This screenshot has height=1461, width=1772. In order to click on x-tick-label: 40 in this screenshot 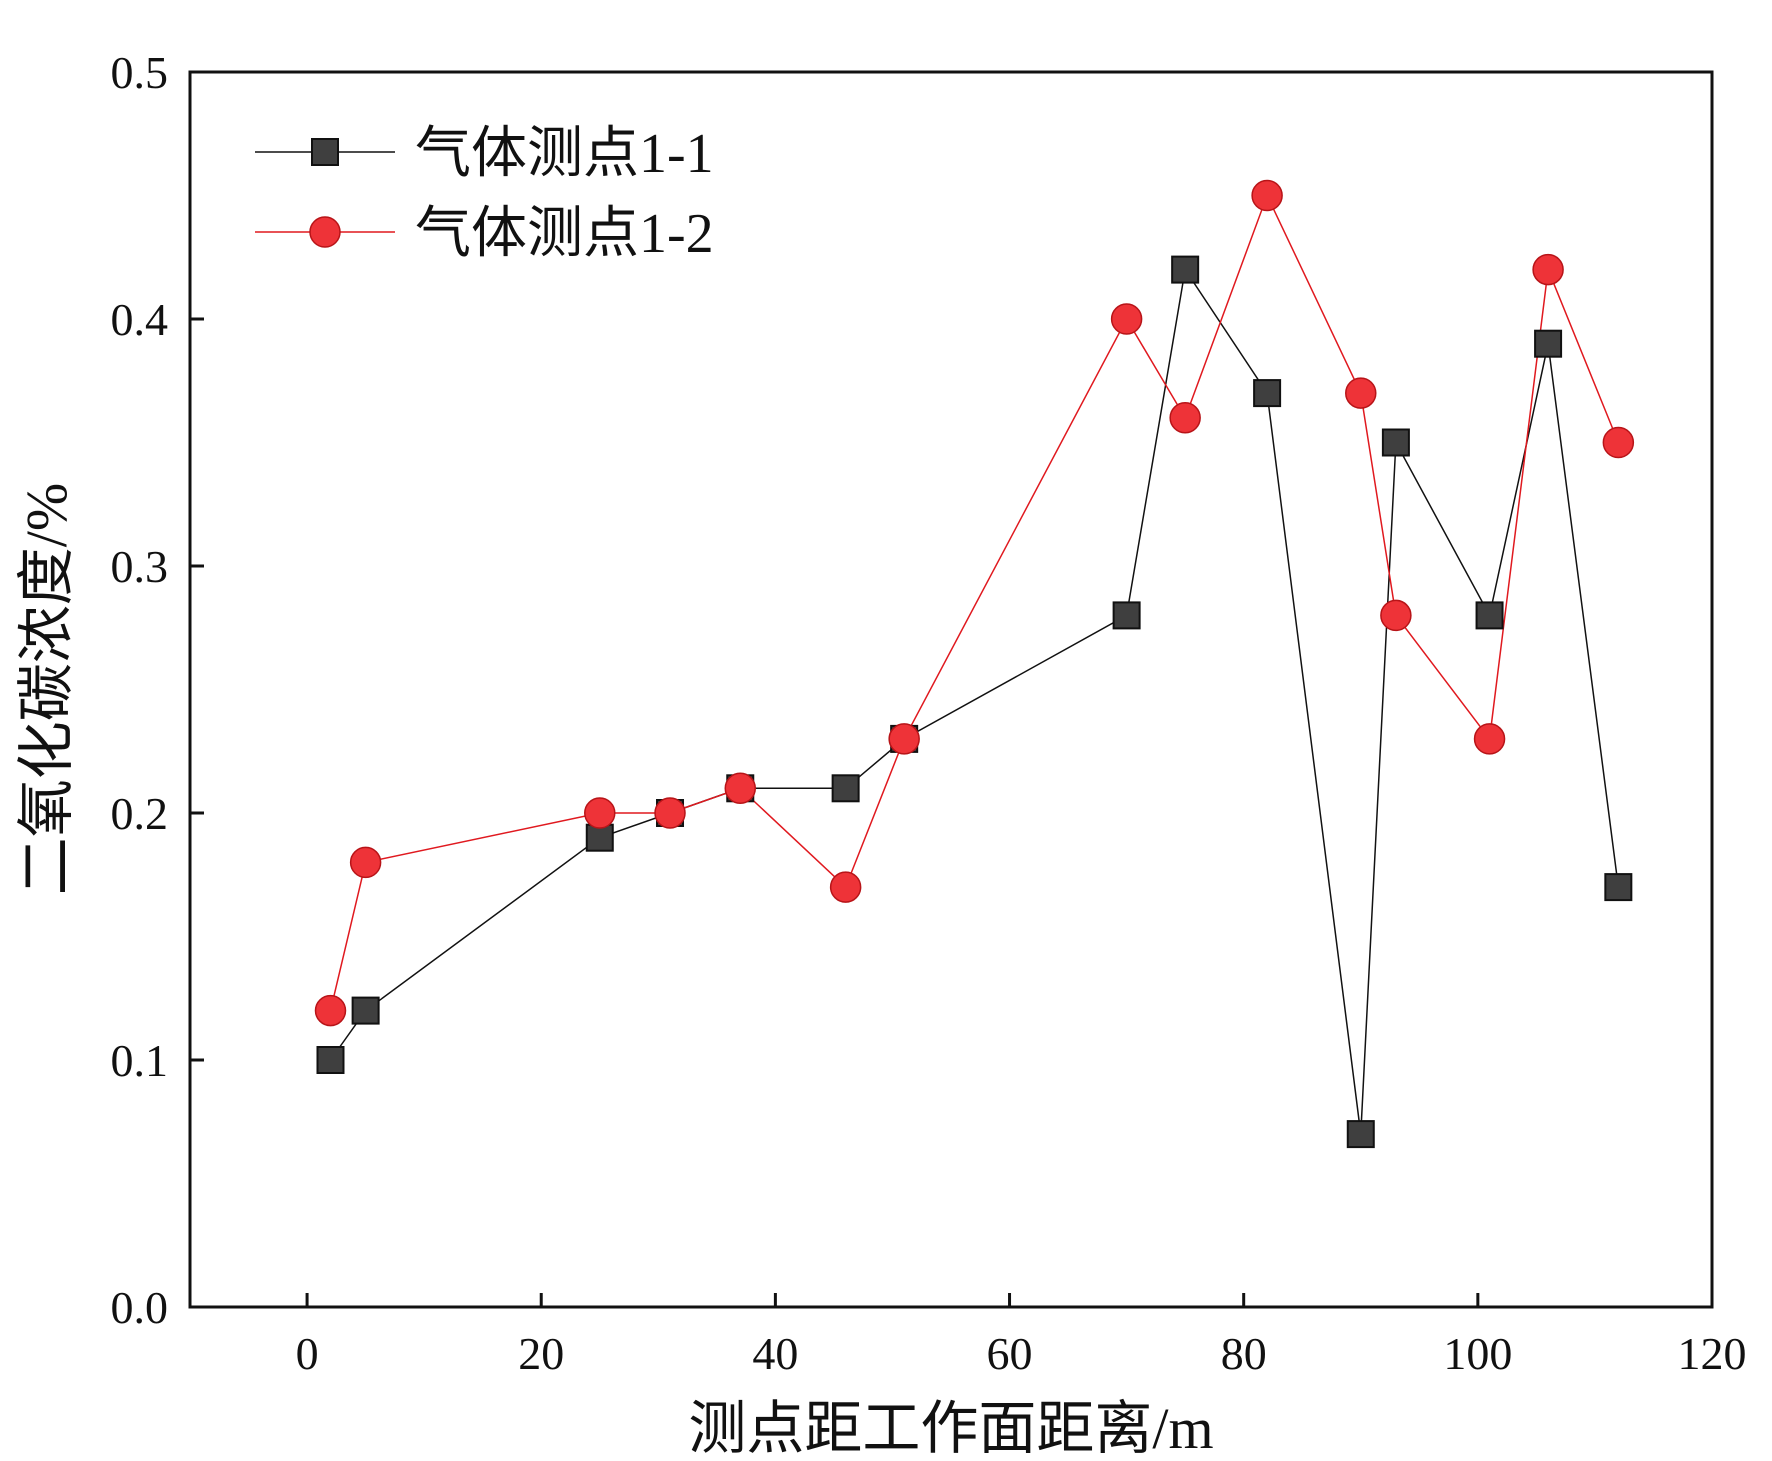, I will do `click(775, 1353)`.